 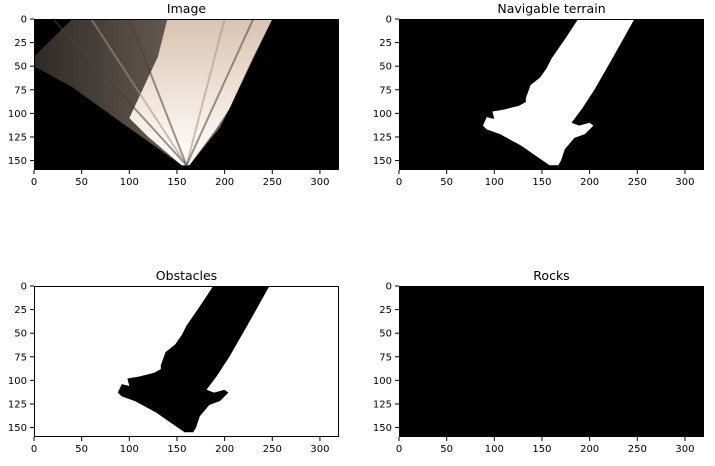 I want to click on image-axes-frame, so click(x=186, y=94).